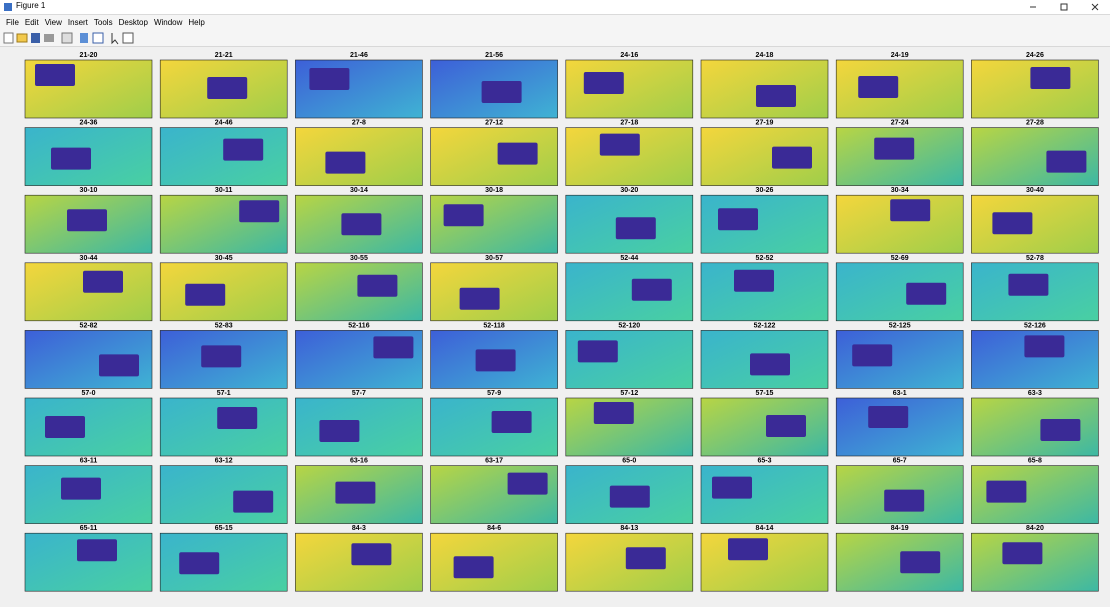 The width and height of the screenshot is (1110, 607). I want to click on panel-title: 27-8, so click(359, 123).